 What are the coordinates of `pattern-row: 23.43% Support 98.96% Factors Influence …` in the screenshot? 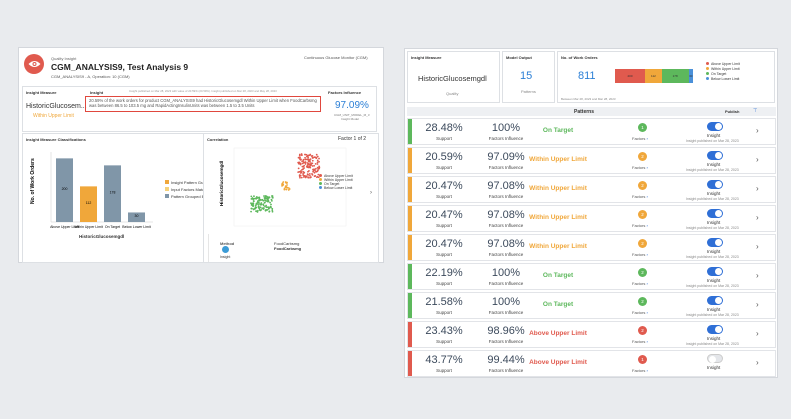 It's located at (591, 334).